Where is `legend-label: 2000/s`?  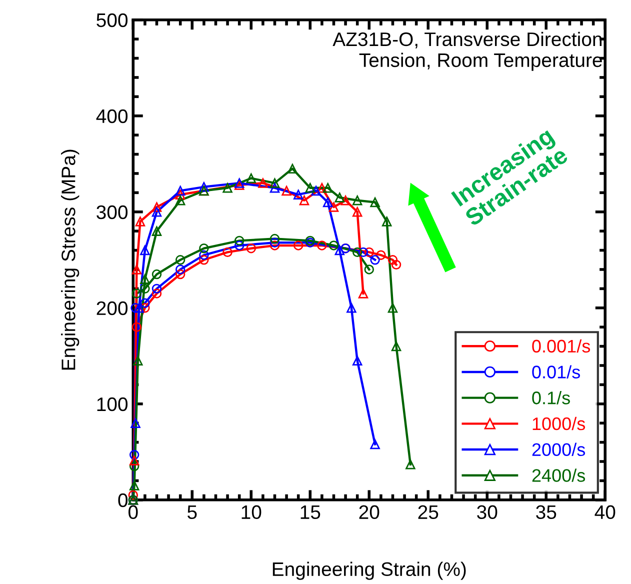 legend-label: 2000/s is located at coordinates (559, 449).